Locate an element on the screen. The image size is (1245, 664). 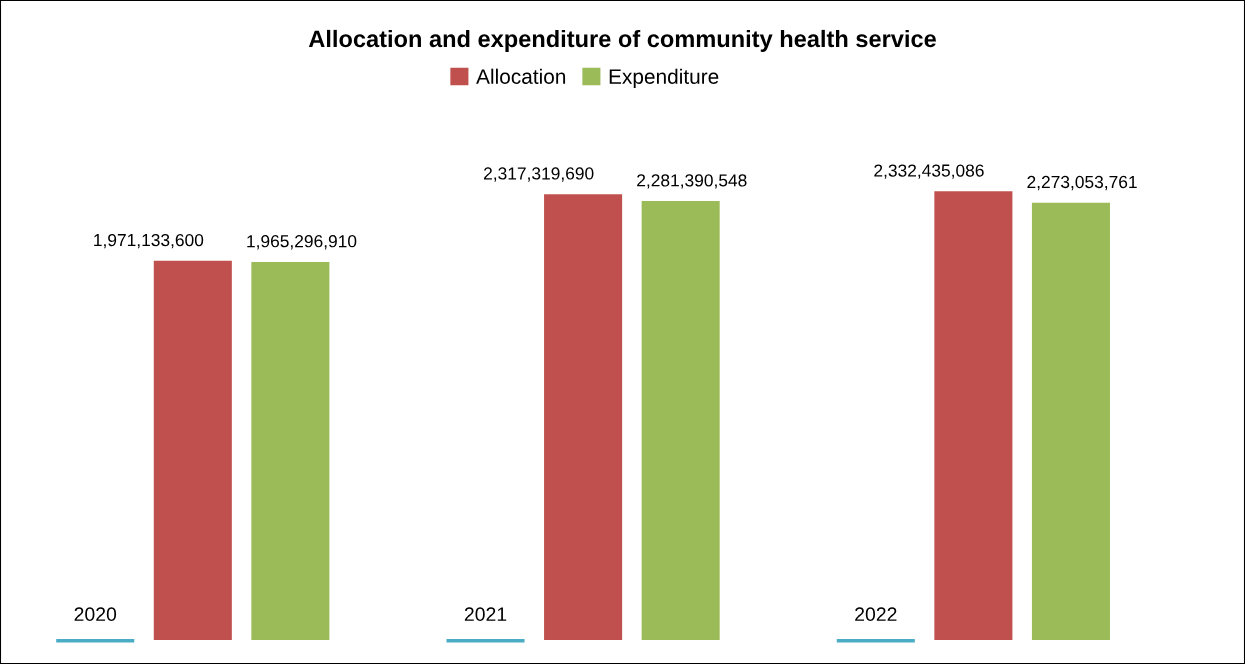
legend-label: Expenditure is located at coordinates (664, 78).